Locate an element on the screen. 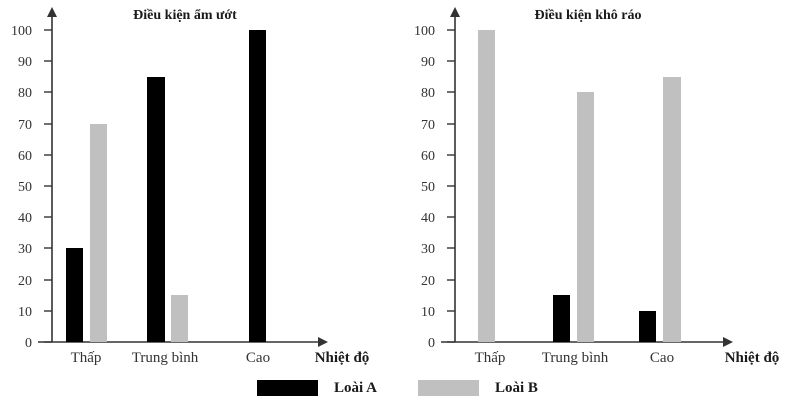  legend-swatch-grey is located at coordinates (448, 388).